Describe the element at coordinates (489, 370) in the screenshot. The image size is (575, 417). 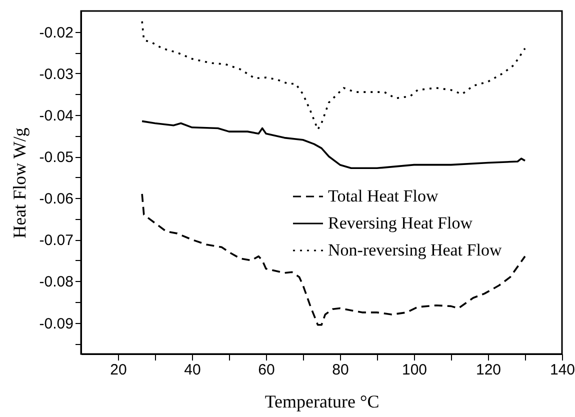
I see `x-tick-label: 120` at that location.